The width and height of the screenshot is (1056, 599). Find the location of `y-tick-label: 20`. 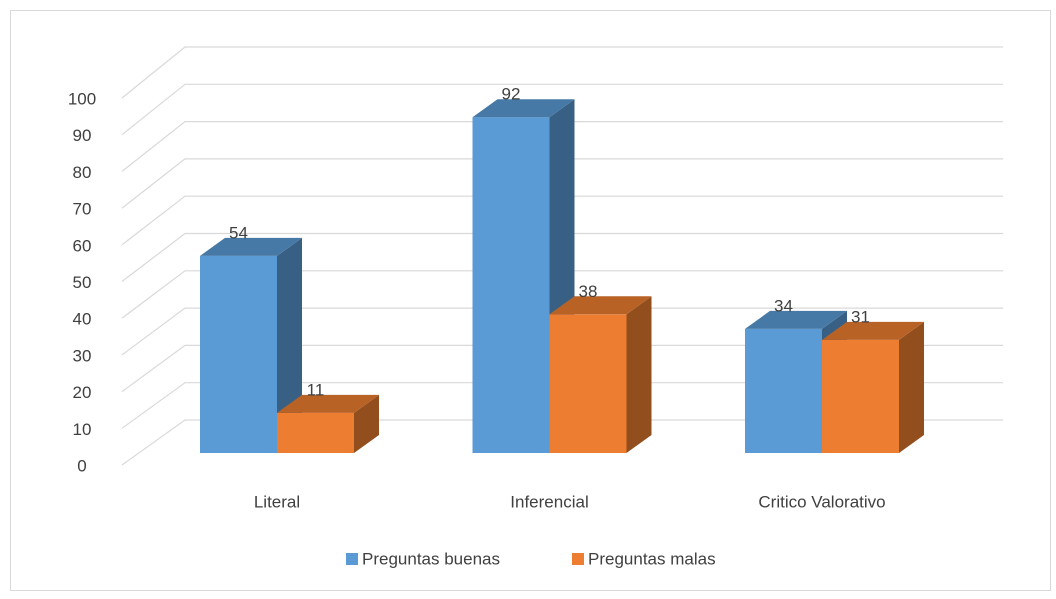

y-tick-label: 20 is located at coordinates (82, 392).